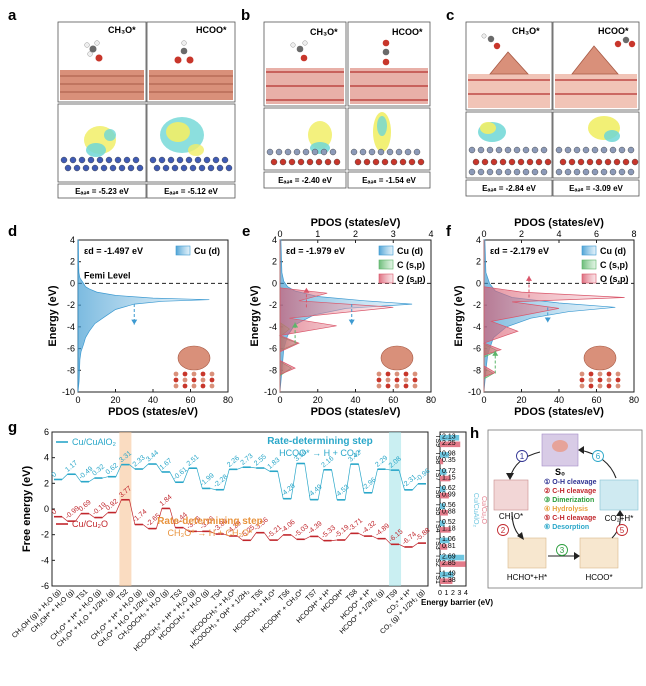 The width and height of the screenshot is (646, 686). What do you see at coordinates (527, 577) in the screenshot?
I see `panel-h-hcho-label: HCHO*+H*` at bounding box center [527, 577].